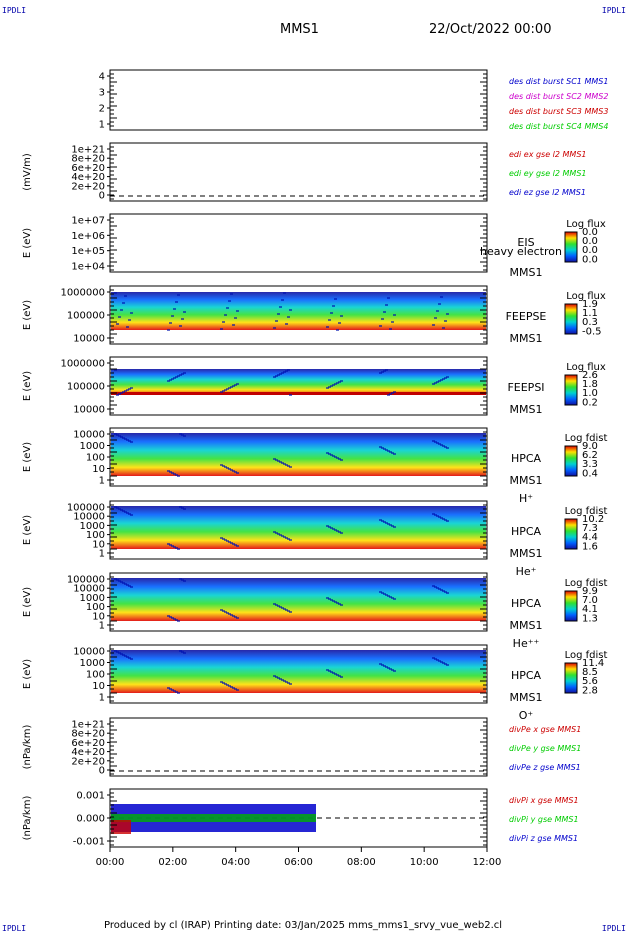 This screenshot has height=934, width=630. What do you see at coordinates (590, 591) in the screenshot?
I see `colorbar-tick: 9.9` at bounding box center [590, 591].